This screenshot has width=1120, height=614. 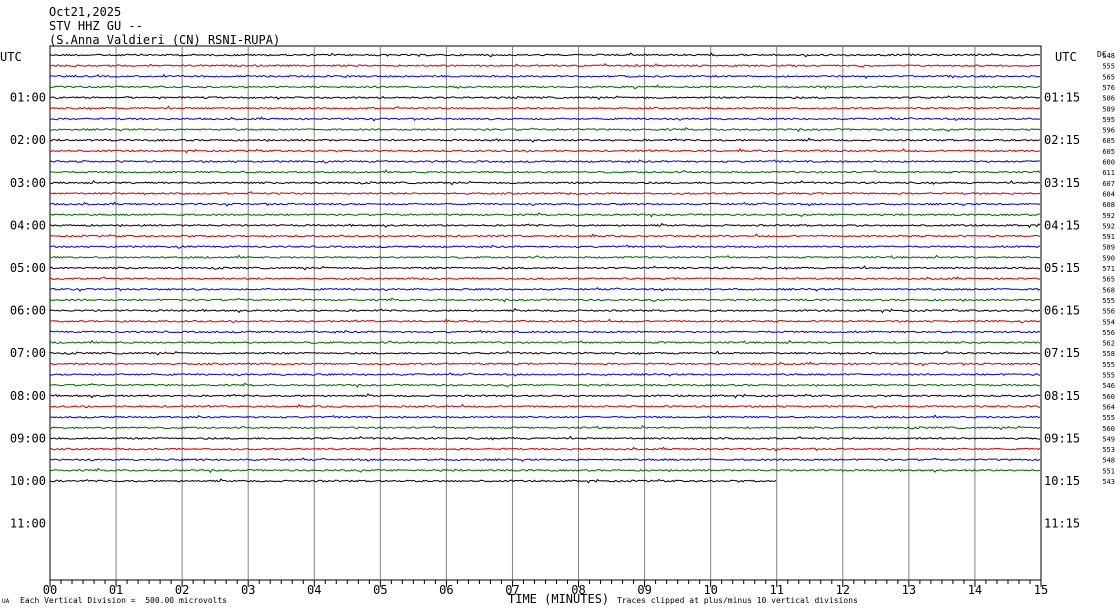 I want to click on right-hour-label: 07:15, so click(x=1062, y=353).